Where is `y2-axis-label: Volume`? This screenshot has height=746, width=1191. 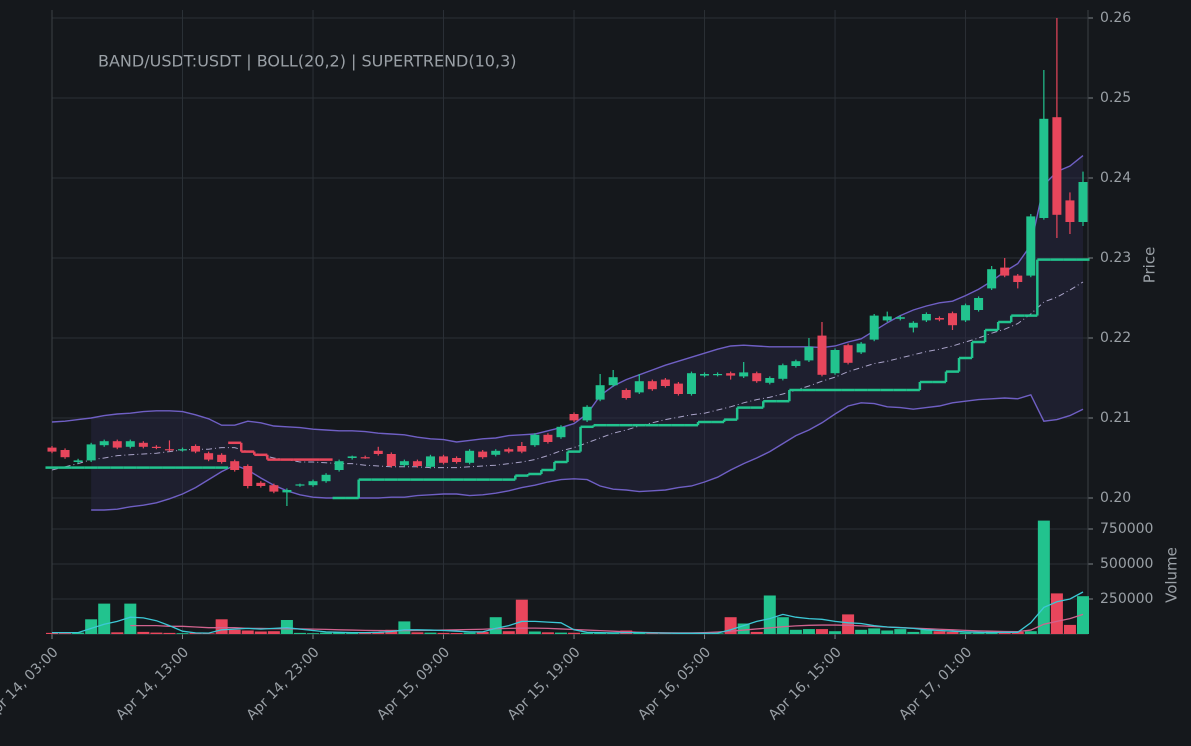
y2-axis-label: Volume is located at coordinates (1172, 575).